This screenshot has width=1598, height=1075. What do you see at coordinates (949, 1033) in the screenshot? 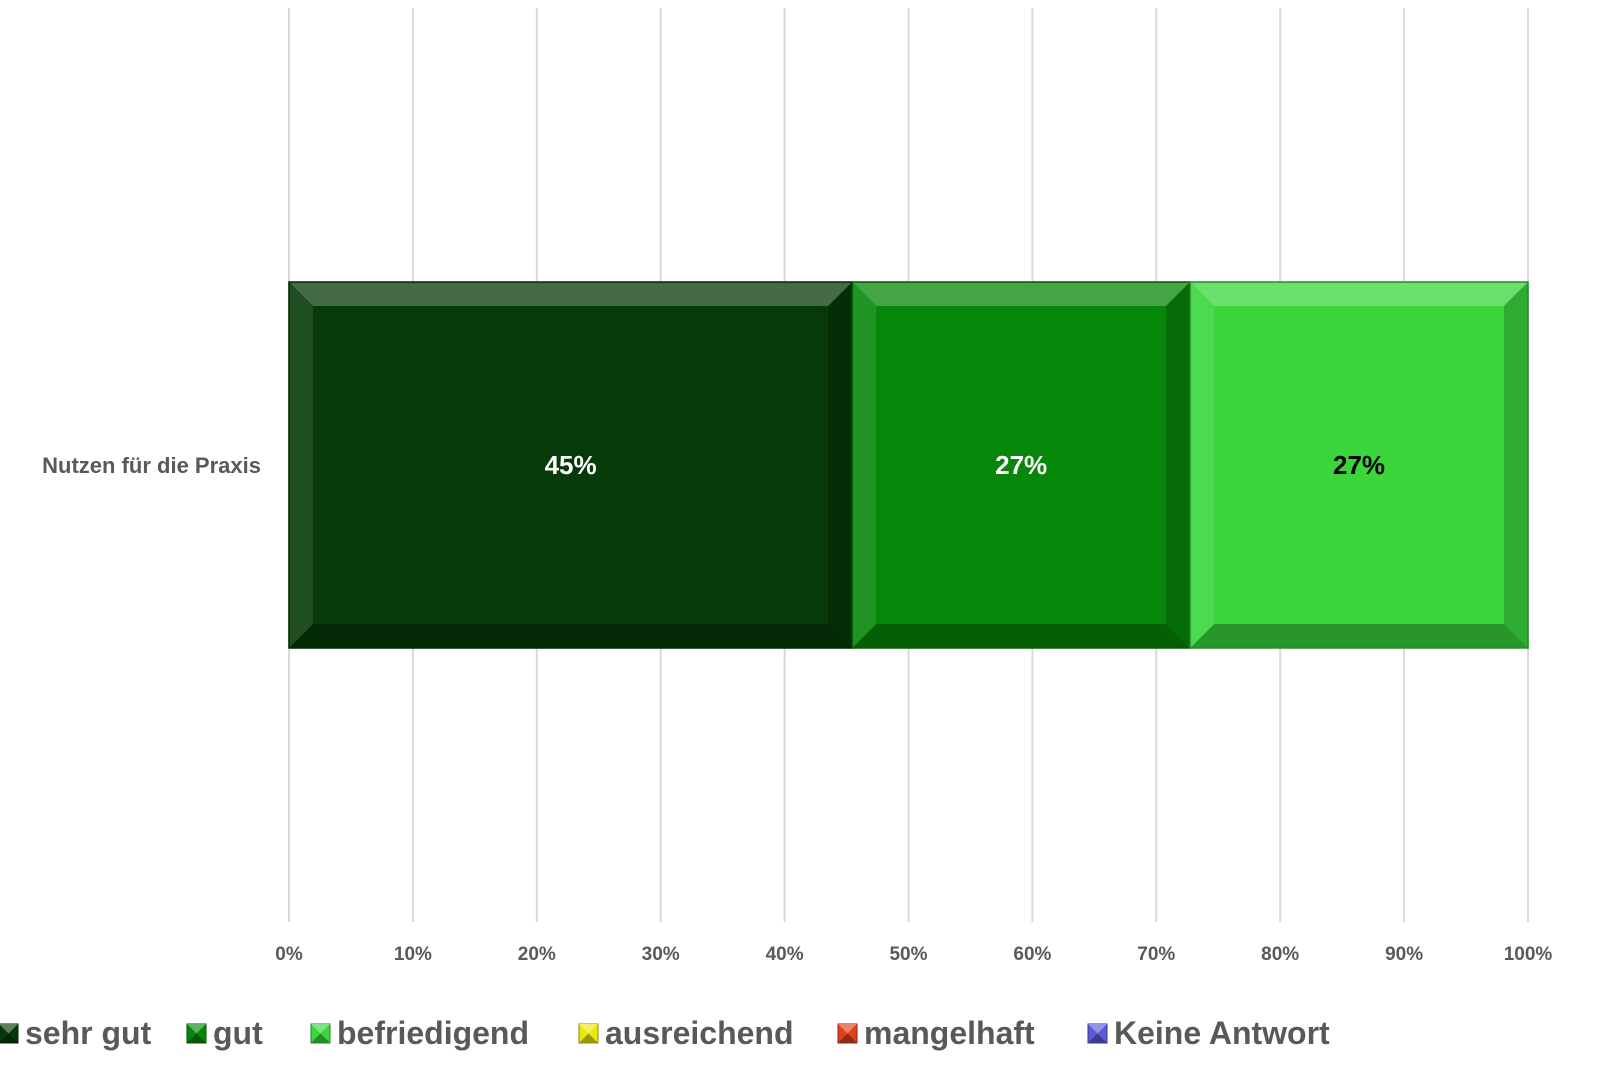
I see `legend-label: mangelhaft` at bounding box center [949, 1033].